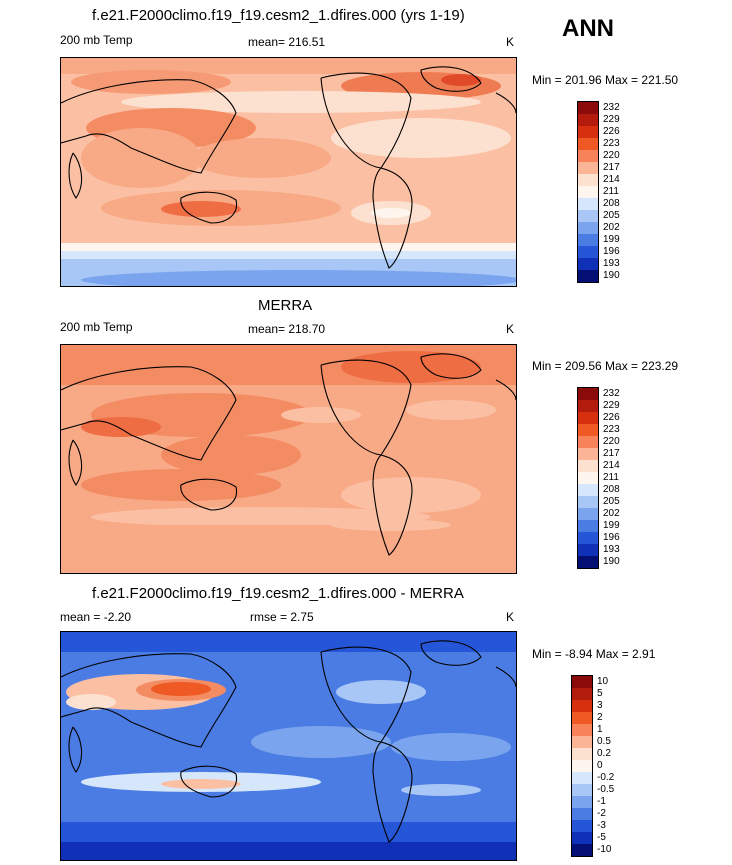 This screenshot has width=732, height=865. I want to click on panel1-units-label: K, so click(510, 42).